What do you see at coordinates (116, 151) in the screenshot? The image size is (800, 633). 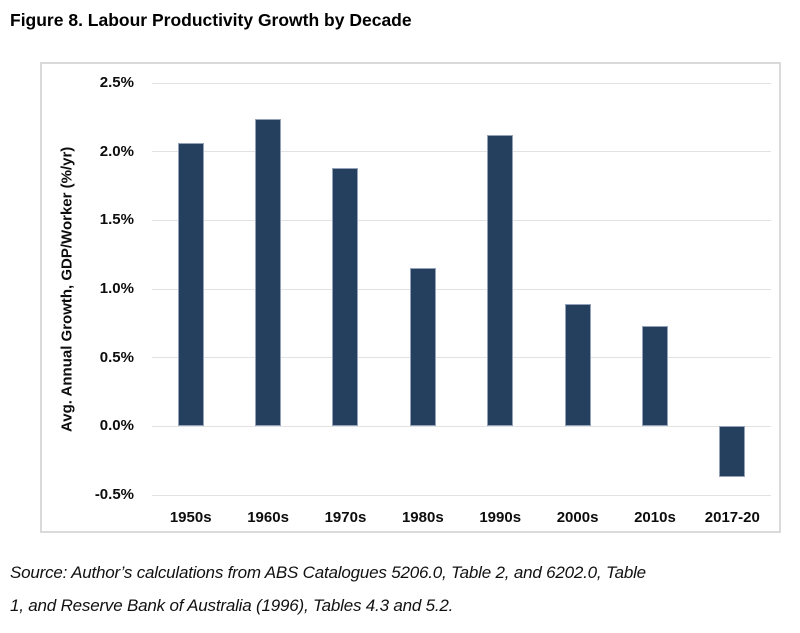 I see `y-tick-label: 2.0%` at bounding box center [116, 151].